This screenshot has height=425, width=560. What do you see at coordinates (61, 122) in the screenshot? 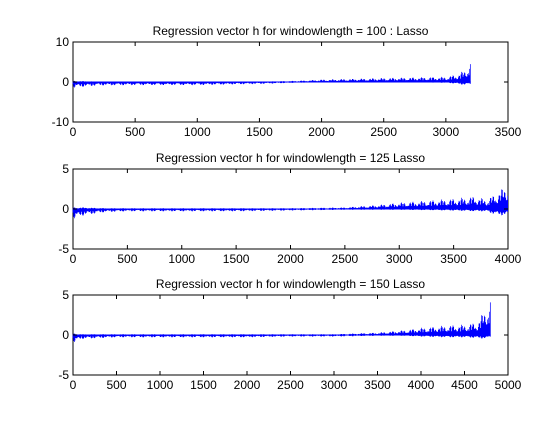
I see `y-tick-label: -10` at bounding box center [61, 122].